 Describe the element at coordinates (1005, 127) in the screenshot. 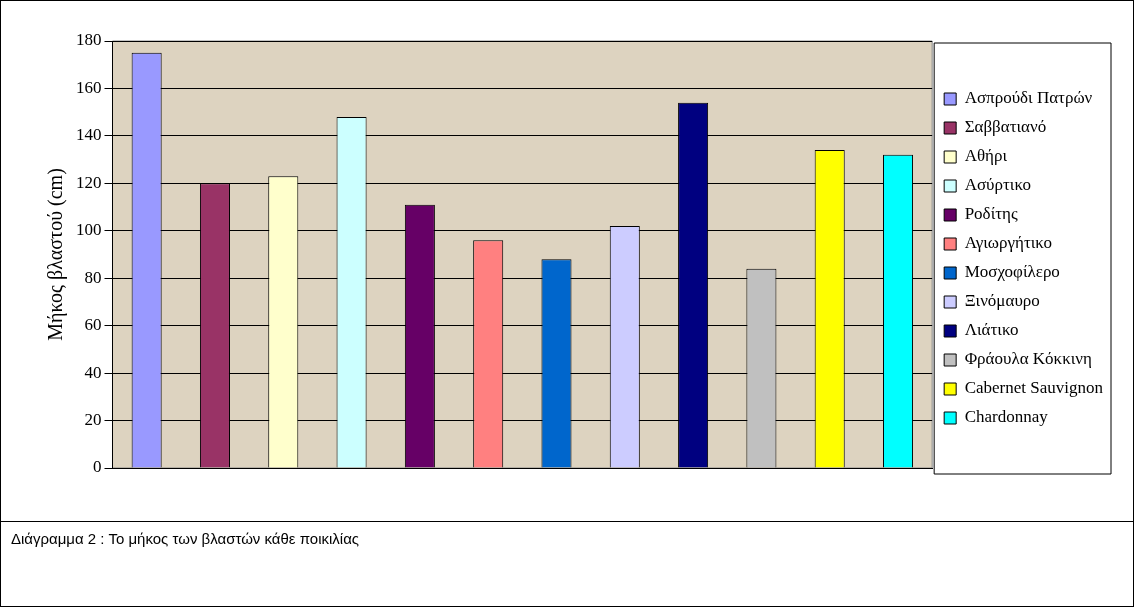

I see `legend-label: Σαββατιανό` at that location.